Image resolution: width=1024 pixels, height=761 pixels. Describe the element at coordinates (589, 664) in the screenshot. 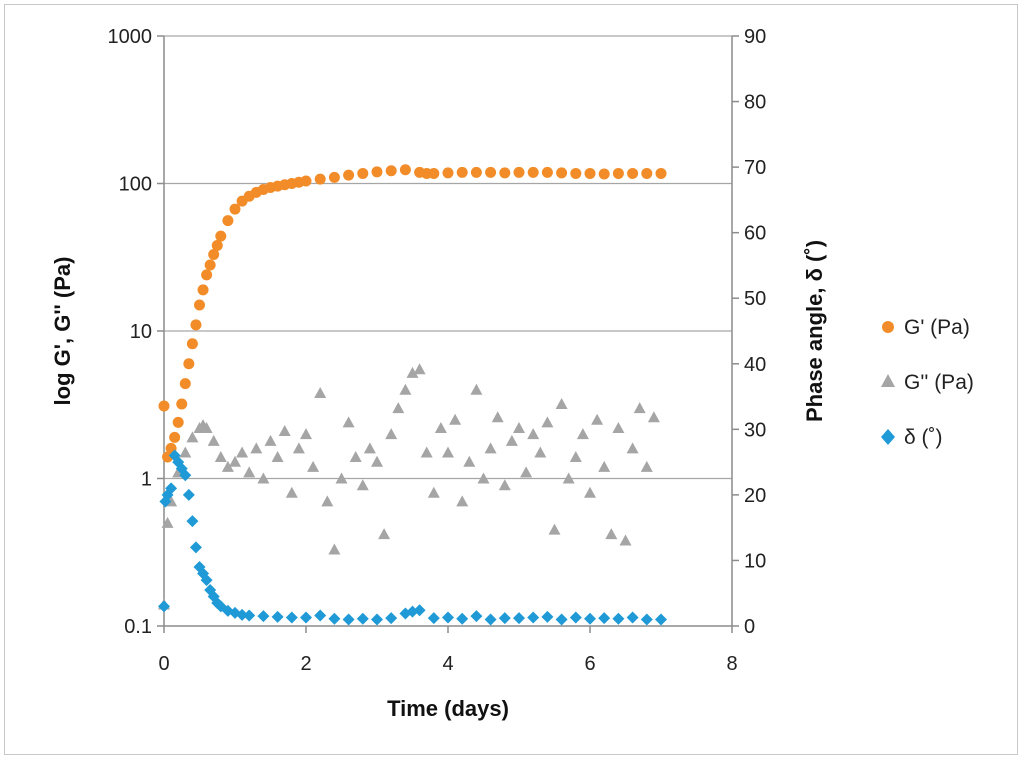

I see `x-tick-label: 6` at that location.